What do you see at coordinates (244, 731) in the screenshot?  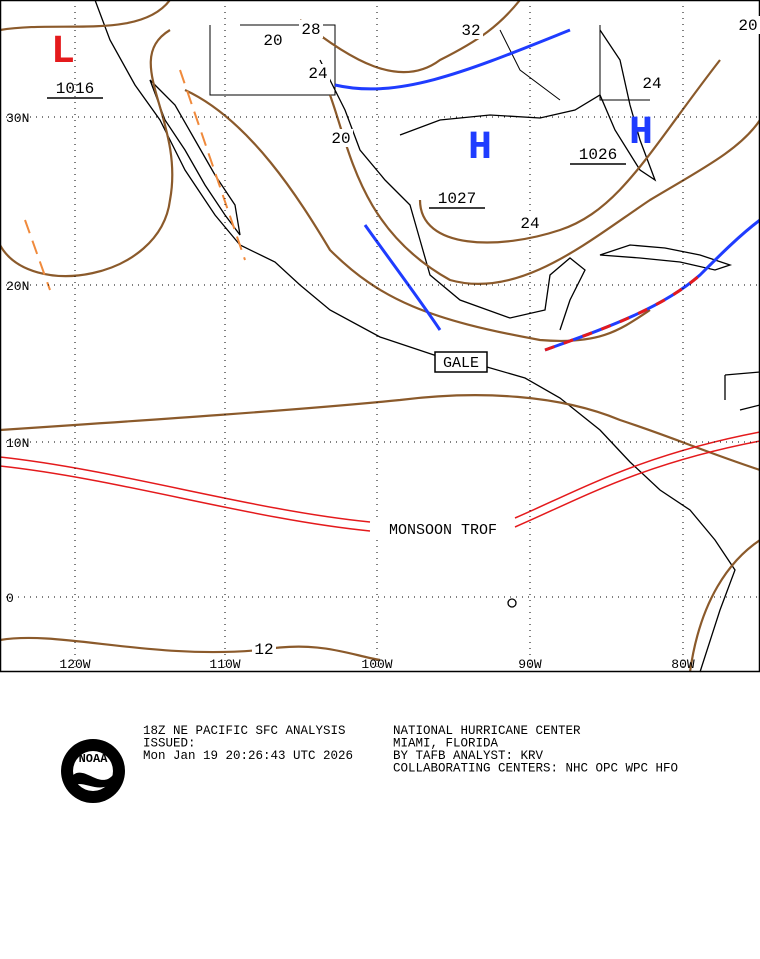 I see `footer-left-line: 18Z NE PACIFIC SFC ANALYSIS` at bounding box center [244, 731].